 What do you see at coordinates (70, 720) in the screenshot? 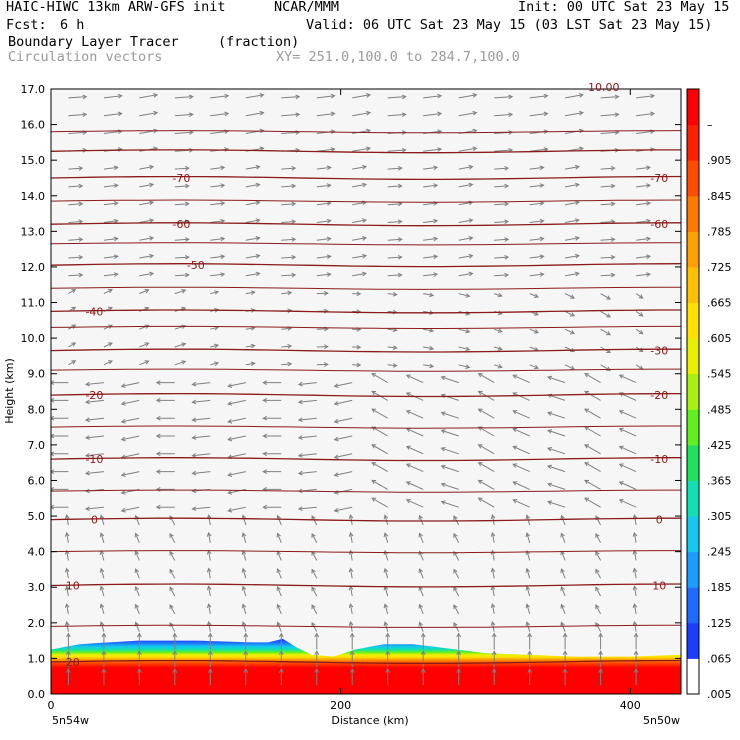
I see `left-endpoint: 5n54w` at bounding box center [70, 720].